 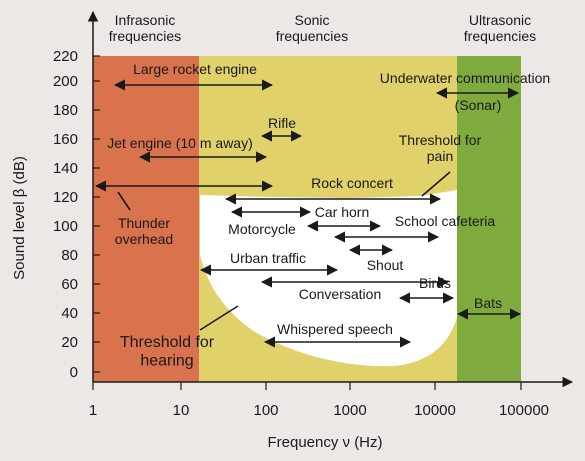 What do you see at coordinates (465, 78) in the screenshot?
I see `label-underwater-communication: Underwater communication` at bounding box center [465, 78].